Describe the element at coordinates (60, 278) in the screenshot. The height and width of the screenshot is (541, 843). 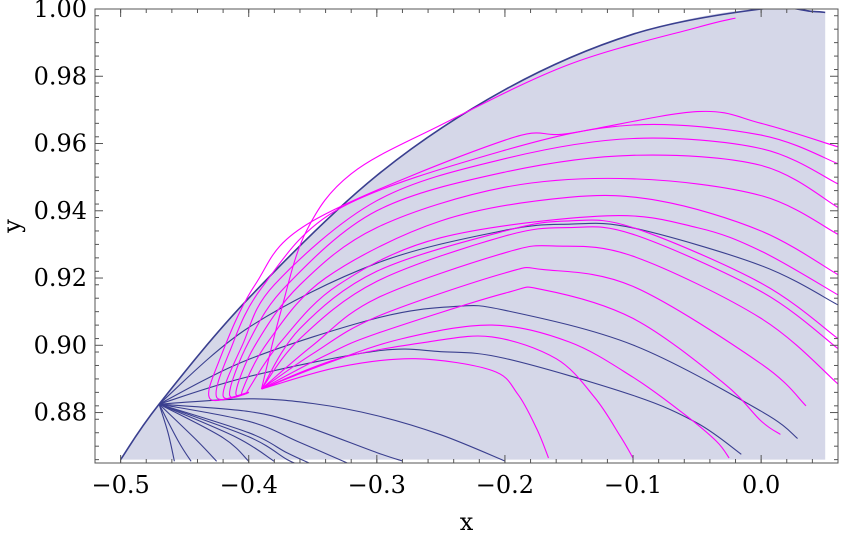
I see `y-tick-label: 0.92` at that location.